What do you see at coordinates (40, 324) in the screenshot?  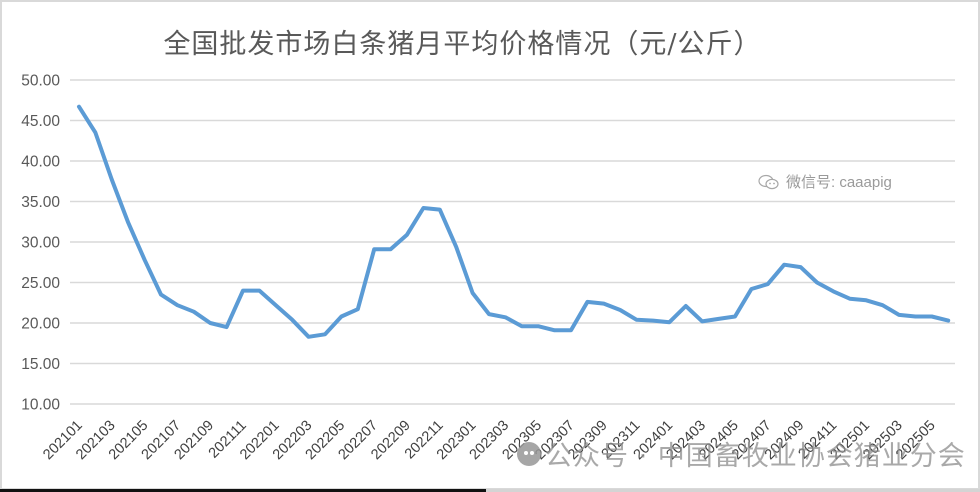 I see `y-tick-label: 20.00` at bounding box center [40, 324].